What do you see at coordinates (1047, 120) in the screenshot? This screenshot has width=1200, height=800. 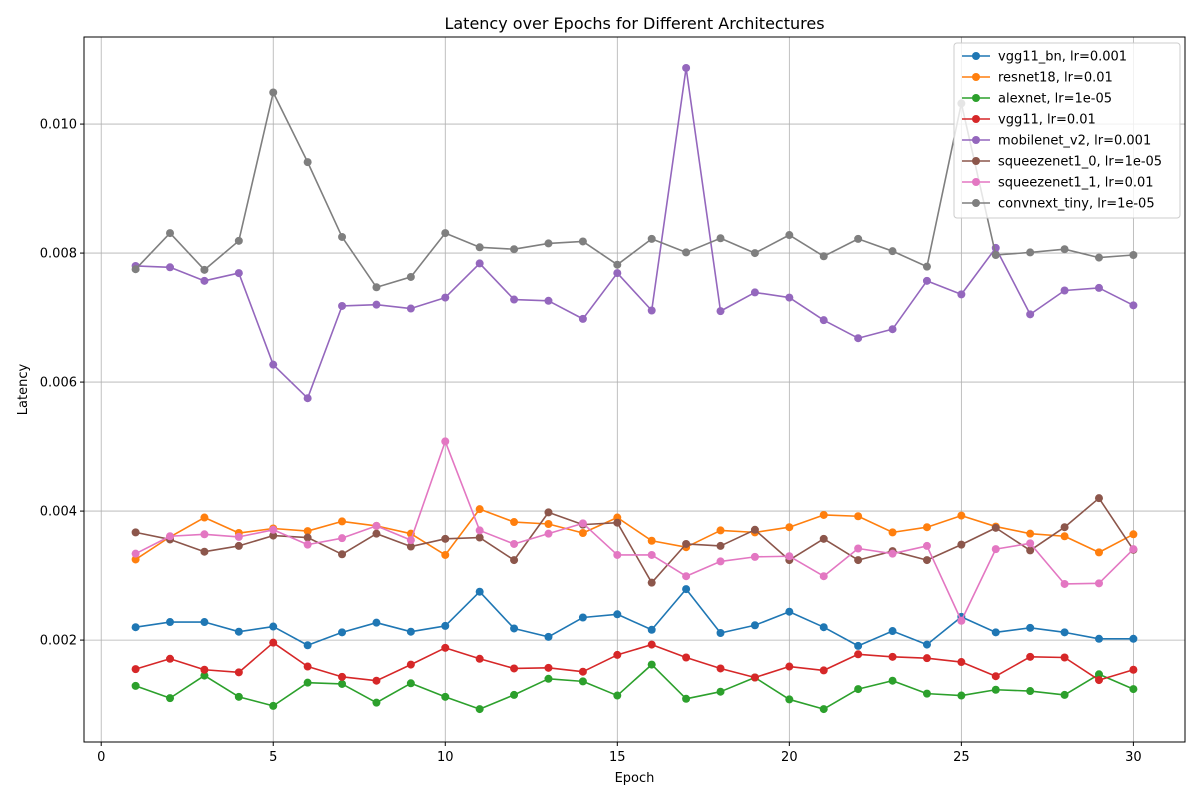 I see `legend-label: vgg11, lr=0.01` at bounding box center [1047, 120].